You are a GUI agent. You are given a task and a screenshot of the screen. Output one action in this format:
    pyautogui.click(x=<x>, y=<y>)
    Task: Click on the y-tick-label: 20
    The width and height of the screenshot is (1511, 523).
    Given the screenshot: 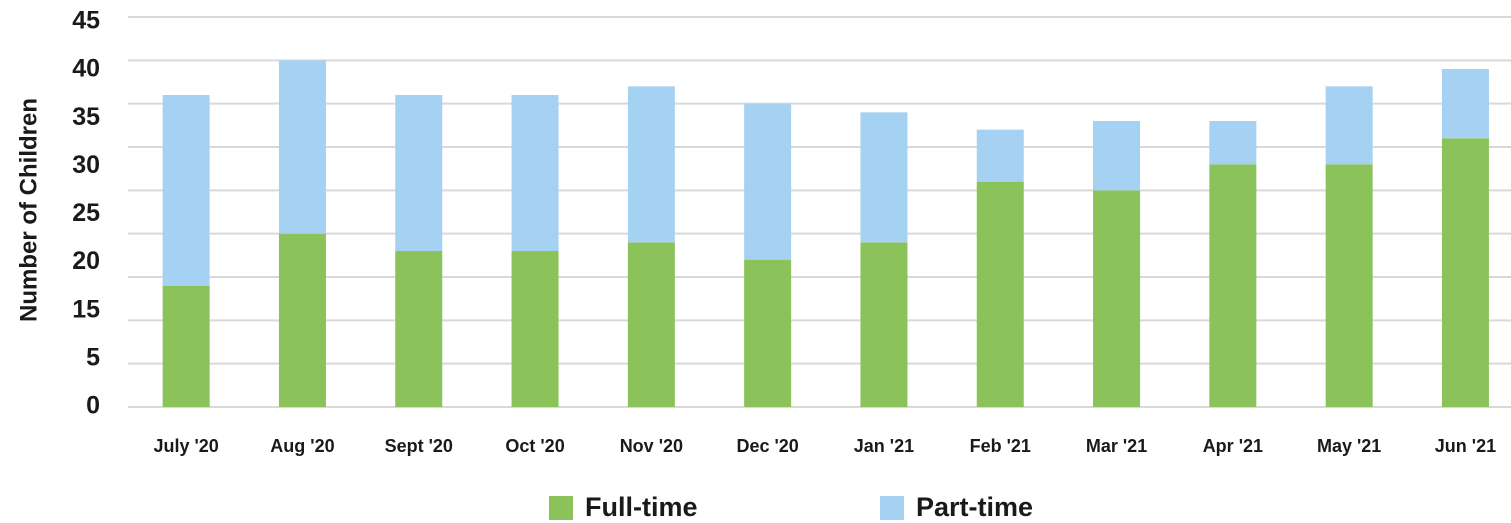 What is the action you would take?
    pyautogui.click(x=86, y=261)
    